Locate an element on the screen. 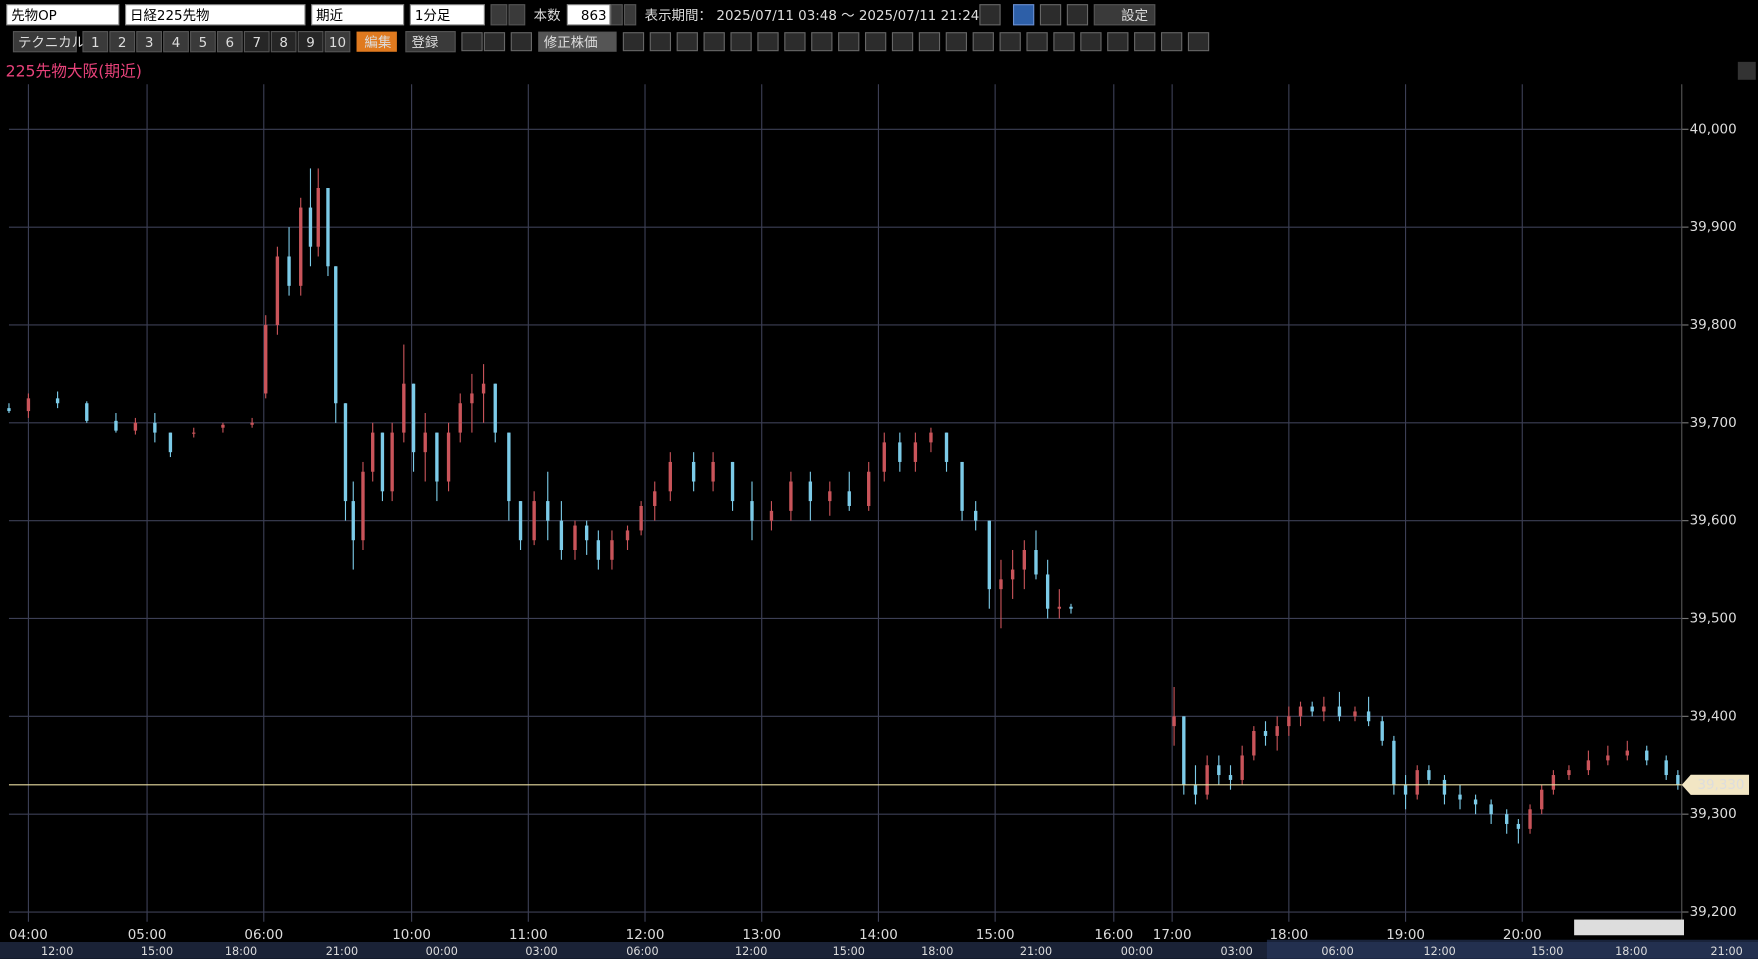  contract-select is located at coordinates (358, 15).